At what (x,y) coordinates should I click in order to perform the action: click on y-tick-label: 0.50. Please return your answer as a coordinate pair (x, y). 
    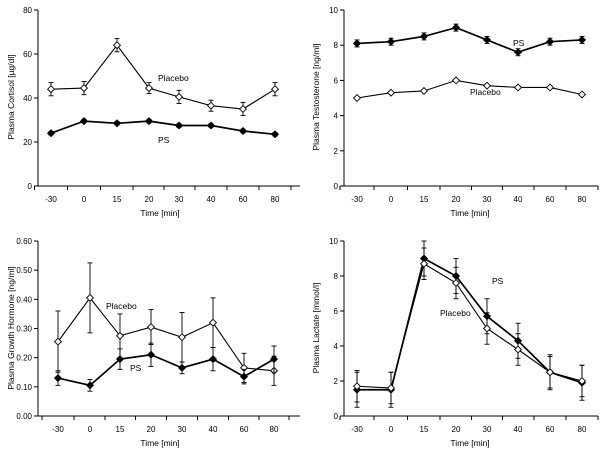
    Looking at the image, I should click on (24, 270).